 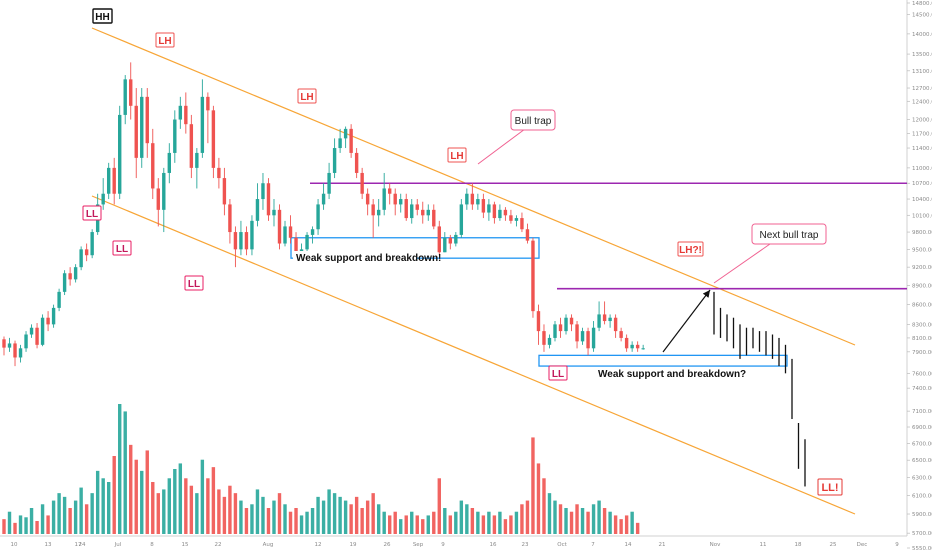 I want to click on weak-support-label-2: Weak support and breakdown?, so click(x=672, y=374).